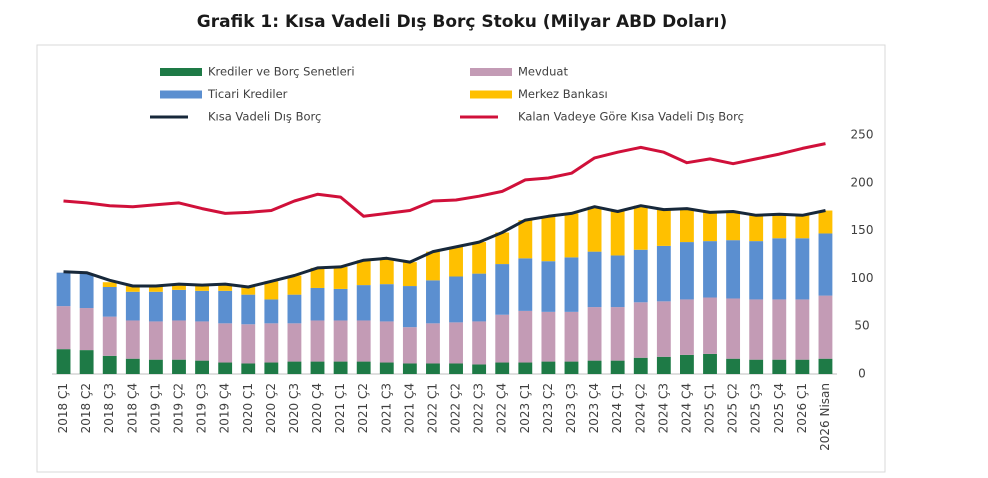 This screenshot has height=478, width=988. Describe the element at coordinates (502, 408) in the screenshot. I see `x-tick-label: 2022 Ç4` at that location.